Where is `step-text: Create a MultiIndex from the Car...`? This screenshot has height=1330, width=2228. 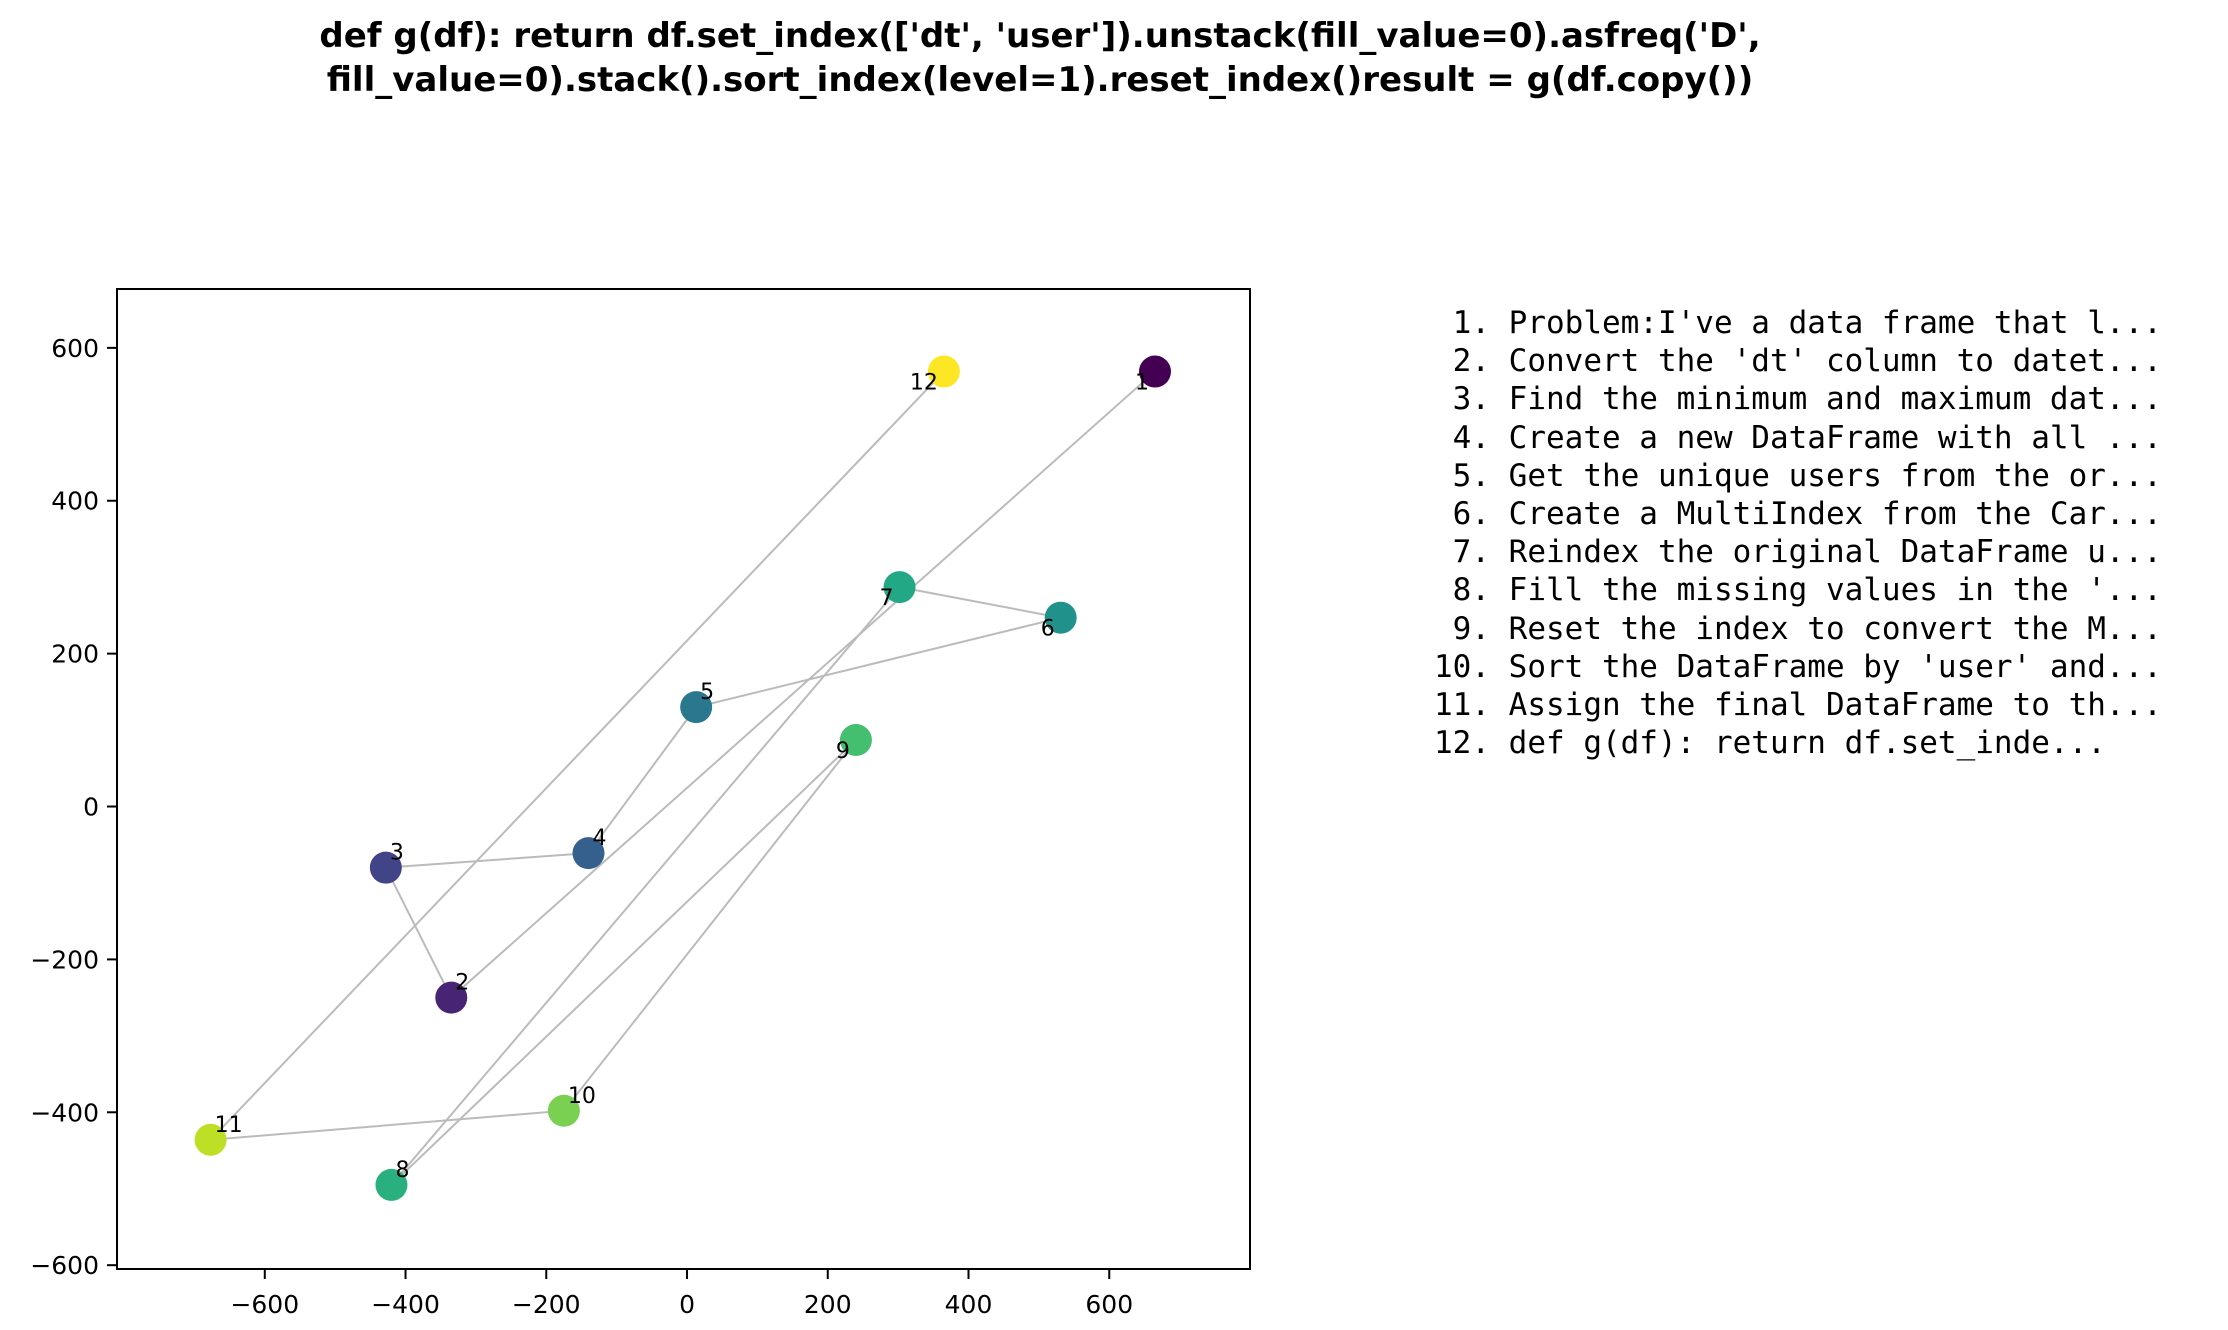 step-text: Create a MultiIndex from the Car... is located at coordinates (1826, 513).